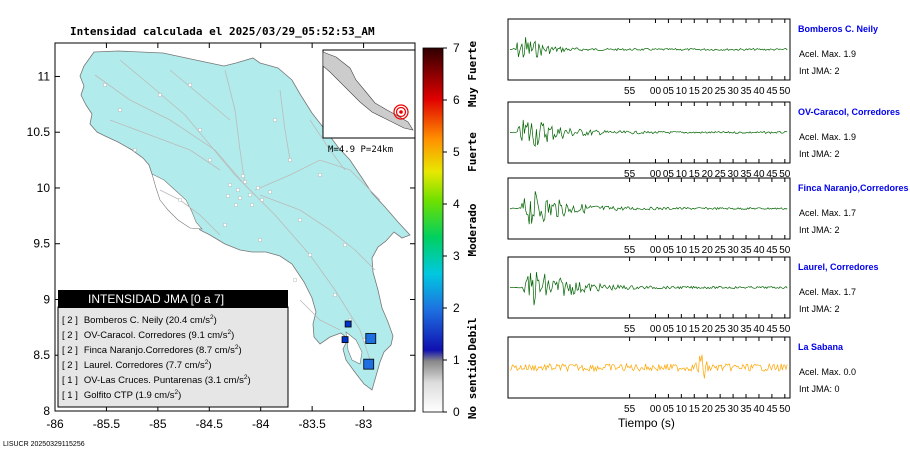 Image resolution: width=910 pixels, height=460 pixels. I want to click on legend-row-station: OV-Las Cruces. Puntarenas (3.1 cm/s, so click(164, 380).